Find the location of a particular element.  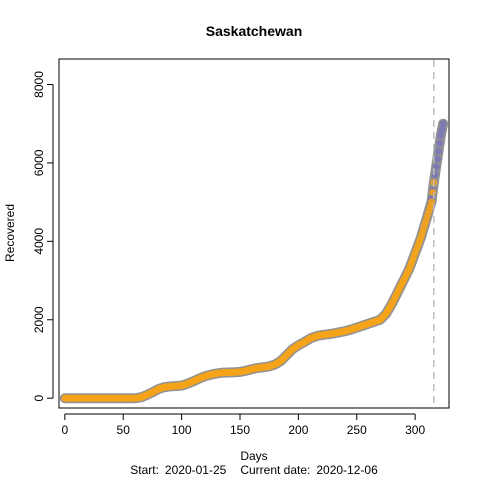

x-tick-label: 300 is located at coordinates (415, 430).